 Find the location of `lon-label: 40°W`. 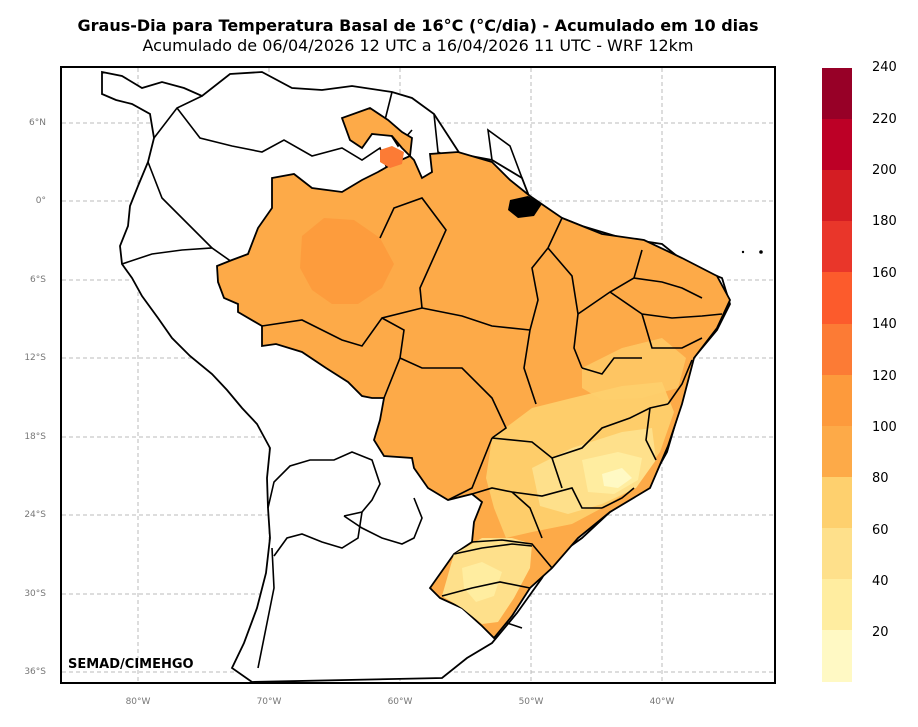

lon-label: 40°W is located at coordinates (662, 702).